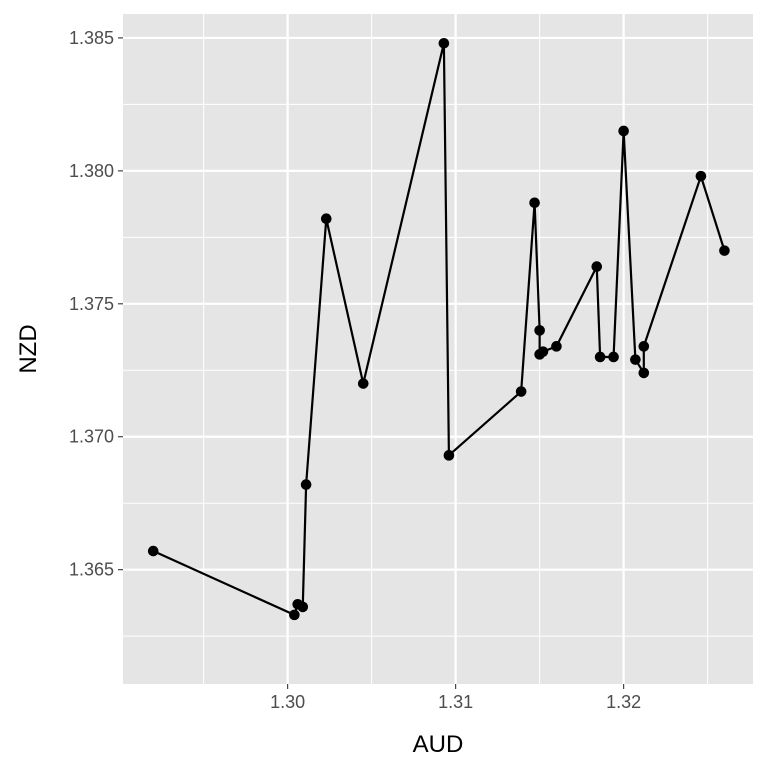  What do you see at coordinates (91, 171) in the screenshot?
I see `y-tick-label: 1.380` at bounding box center [91, 171].